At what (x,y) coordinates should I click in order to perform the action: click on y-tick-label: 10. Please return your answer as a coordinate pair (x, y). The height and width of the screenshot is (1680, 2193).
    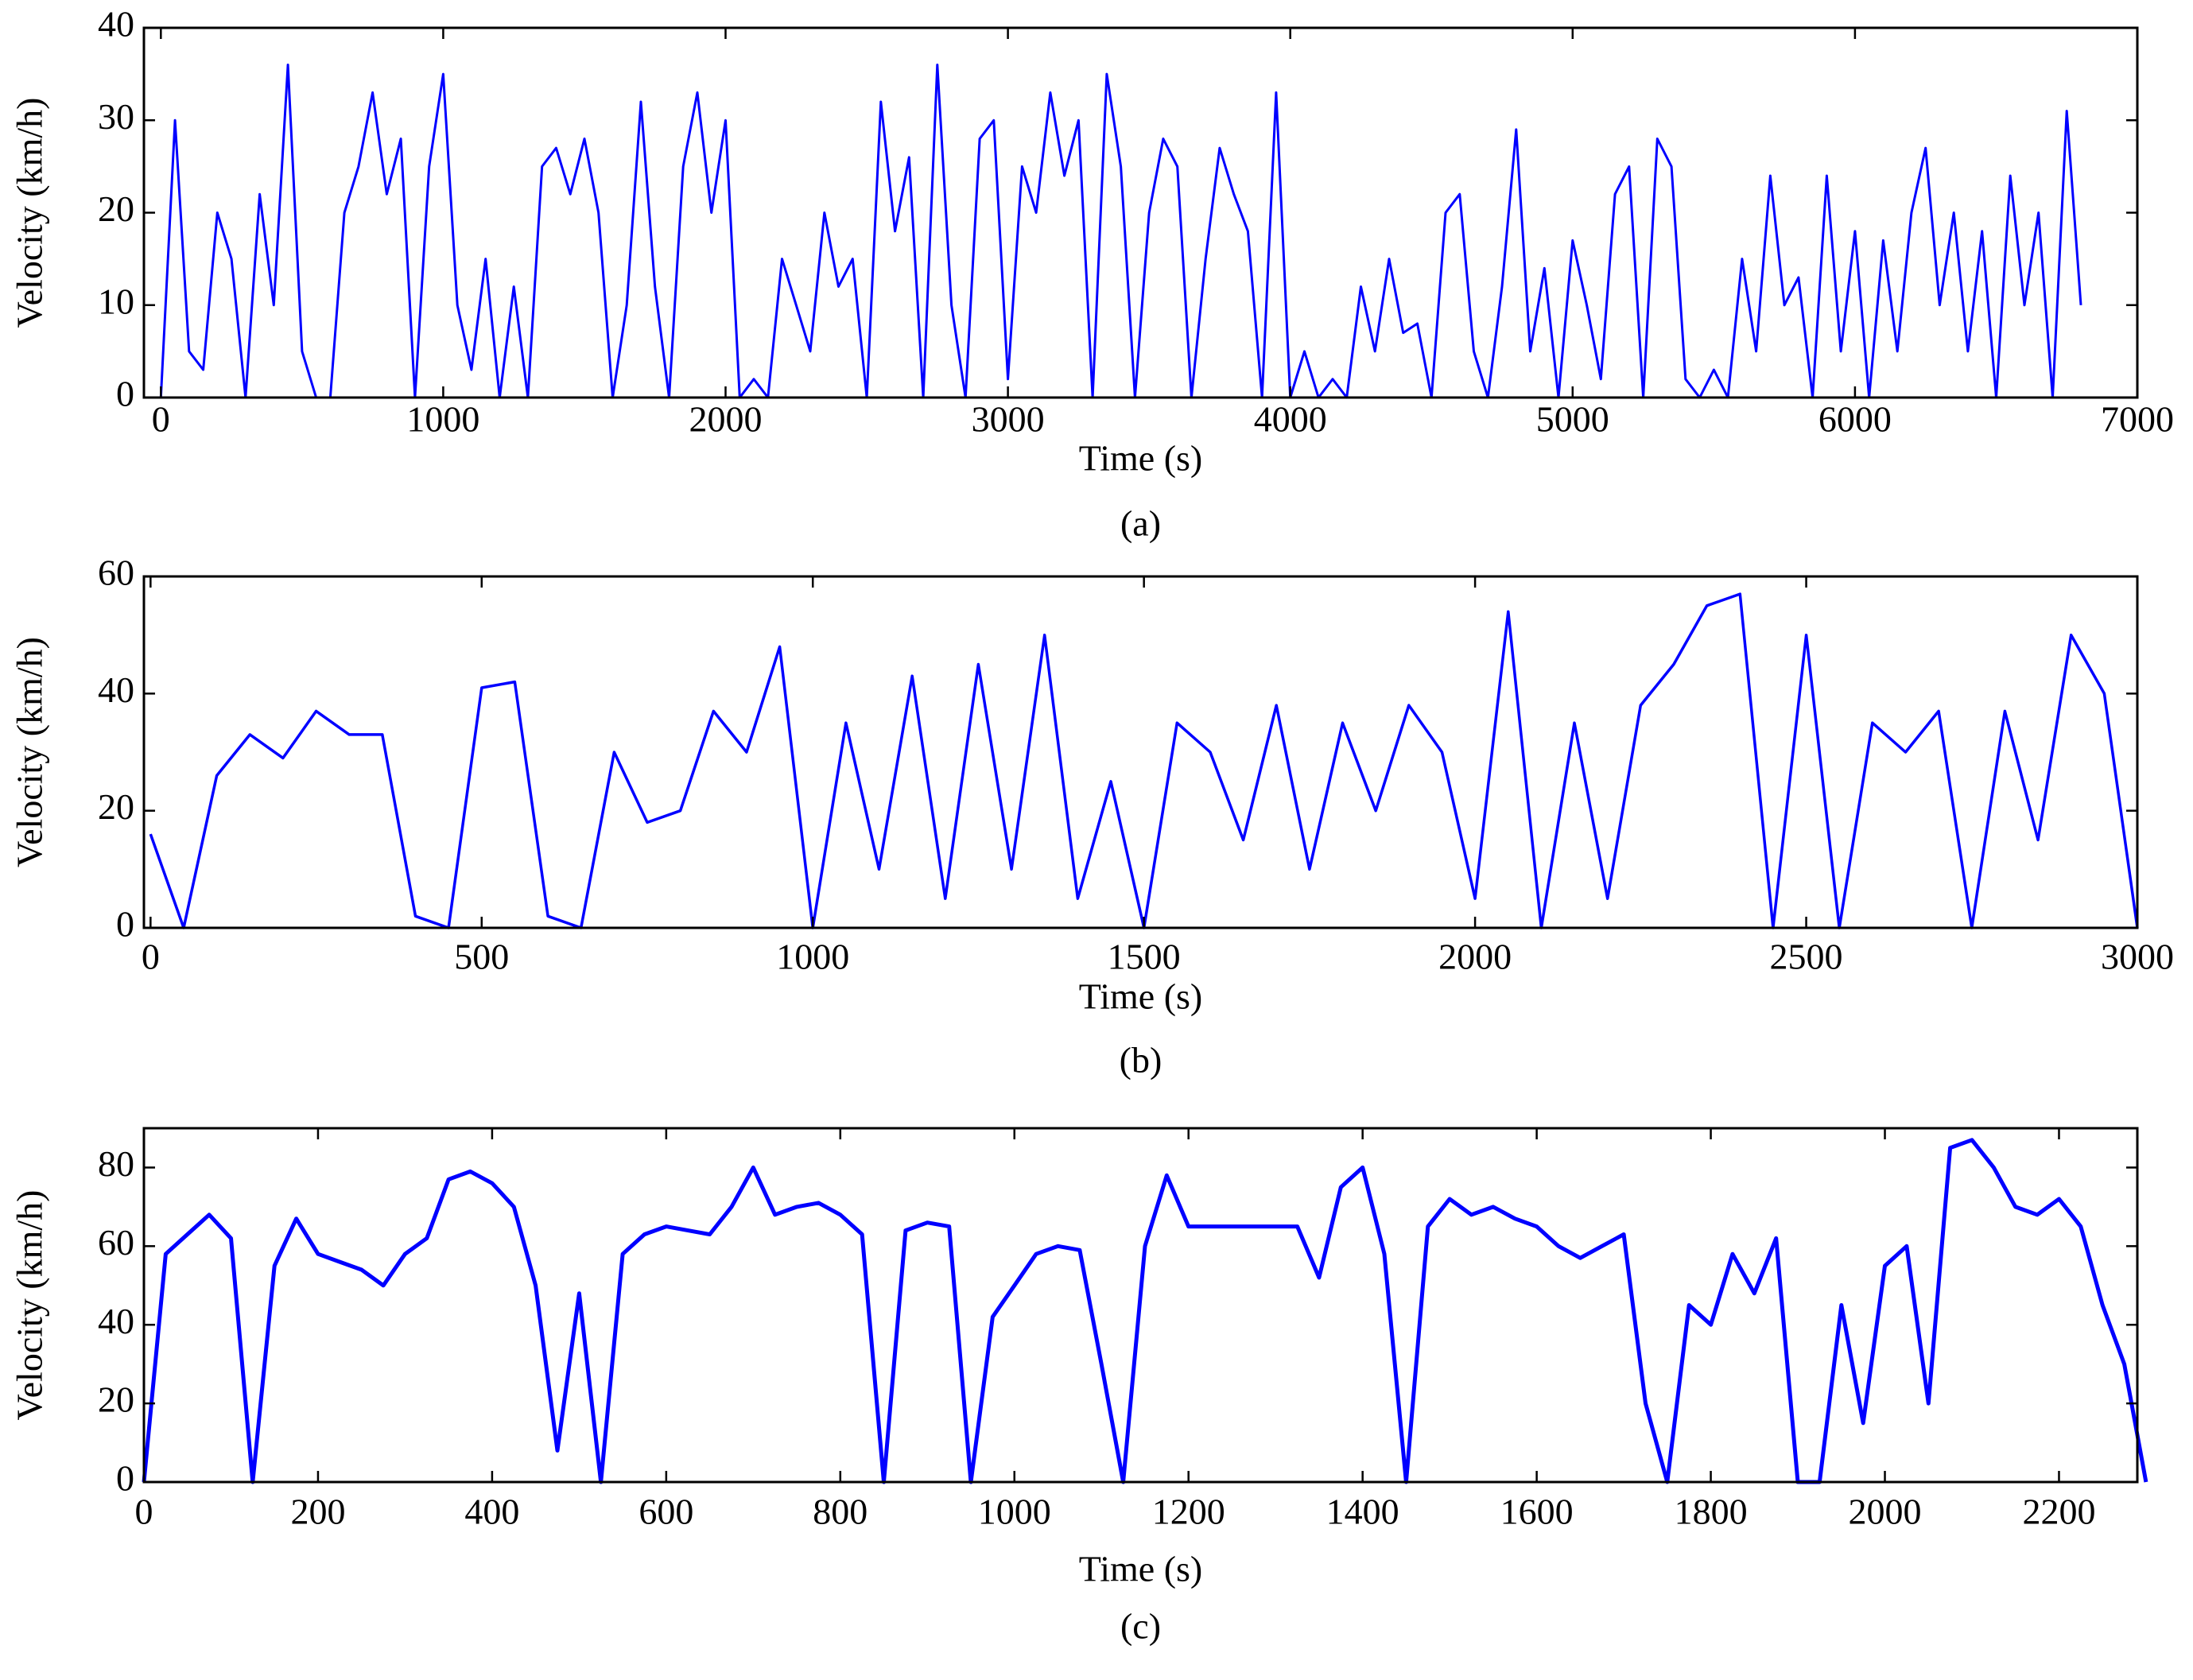
    Looking at the image, I should click on (116, 301).